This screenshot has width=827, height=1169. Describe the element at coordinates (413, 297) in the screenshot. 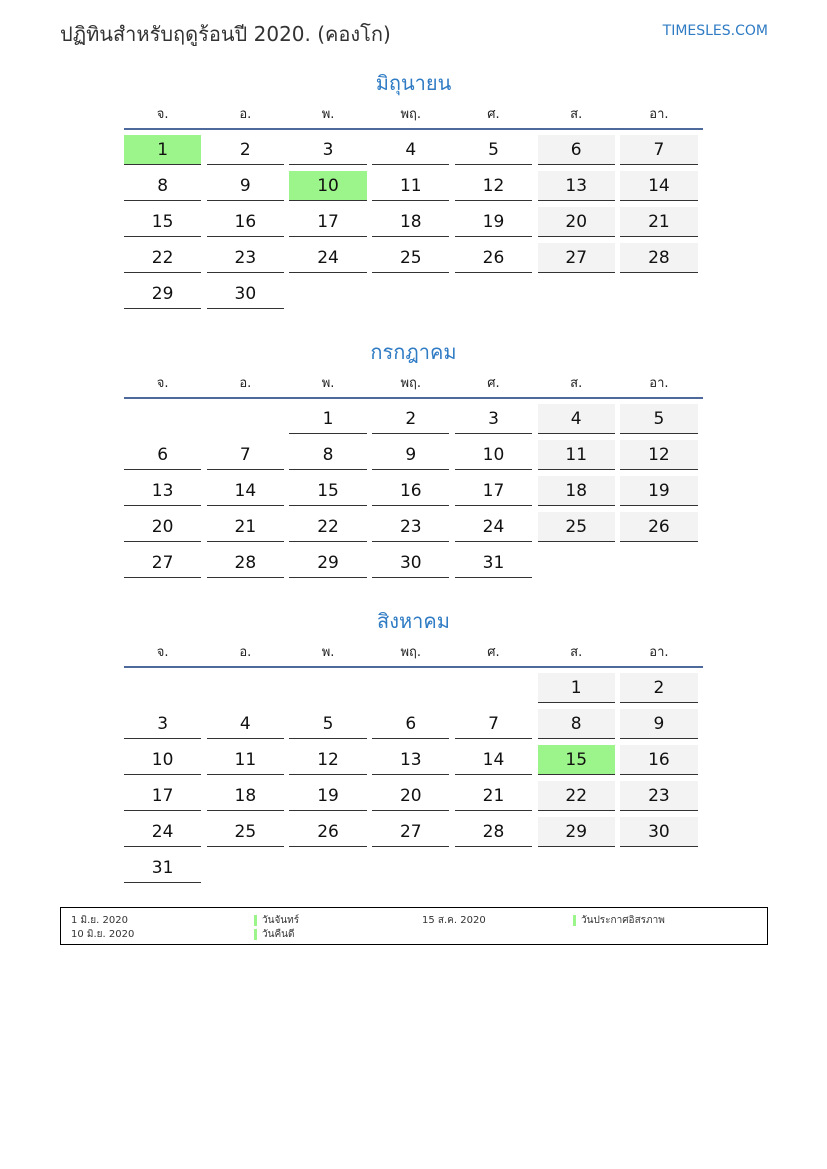

I see `week-row: 29 30` at that location.